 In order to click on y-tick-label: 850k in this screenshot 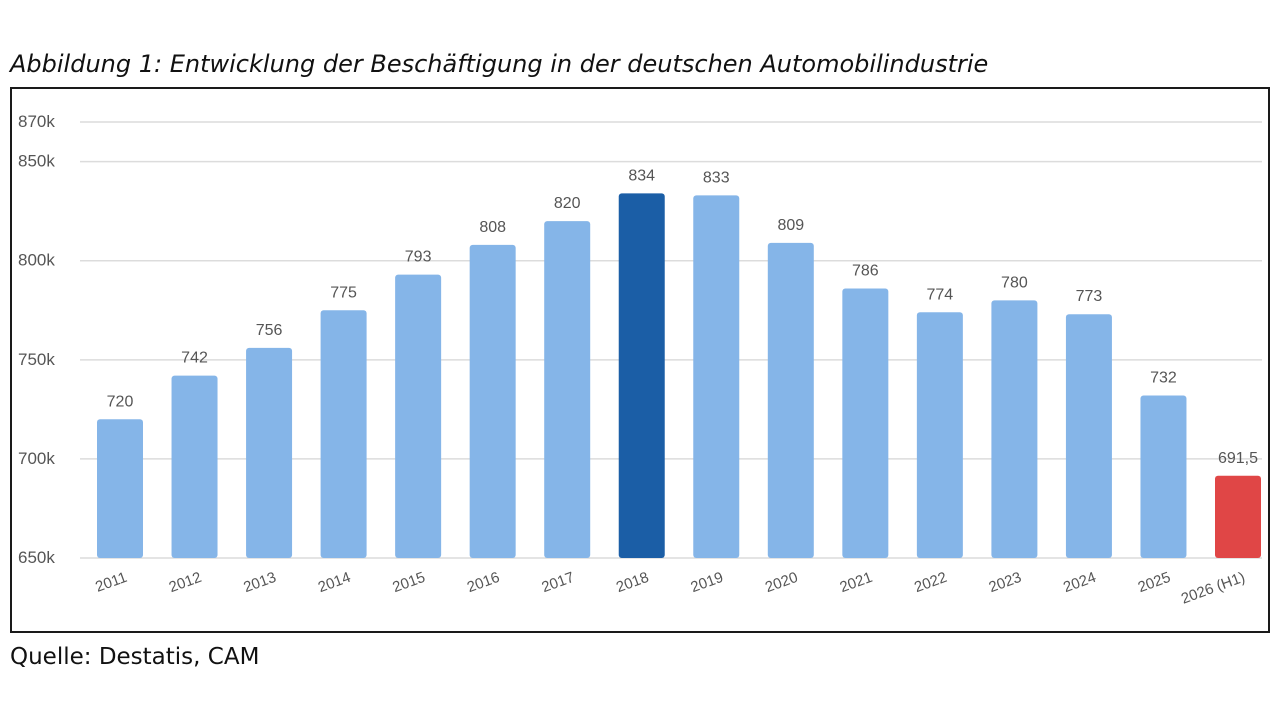, I will do `click(36, 161)`.